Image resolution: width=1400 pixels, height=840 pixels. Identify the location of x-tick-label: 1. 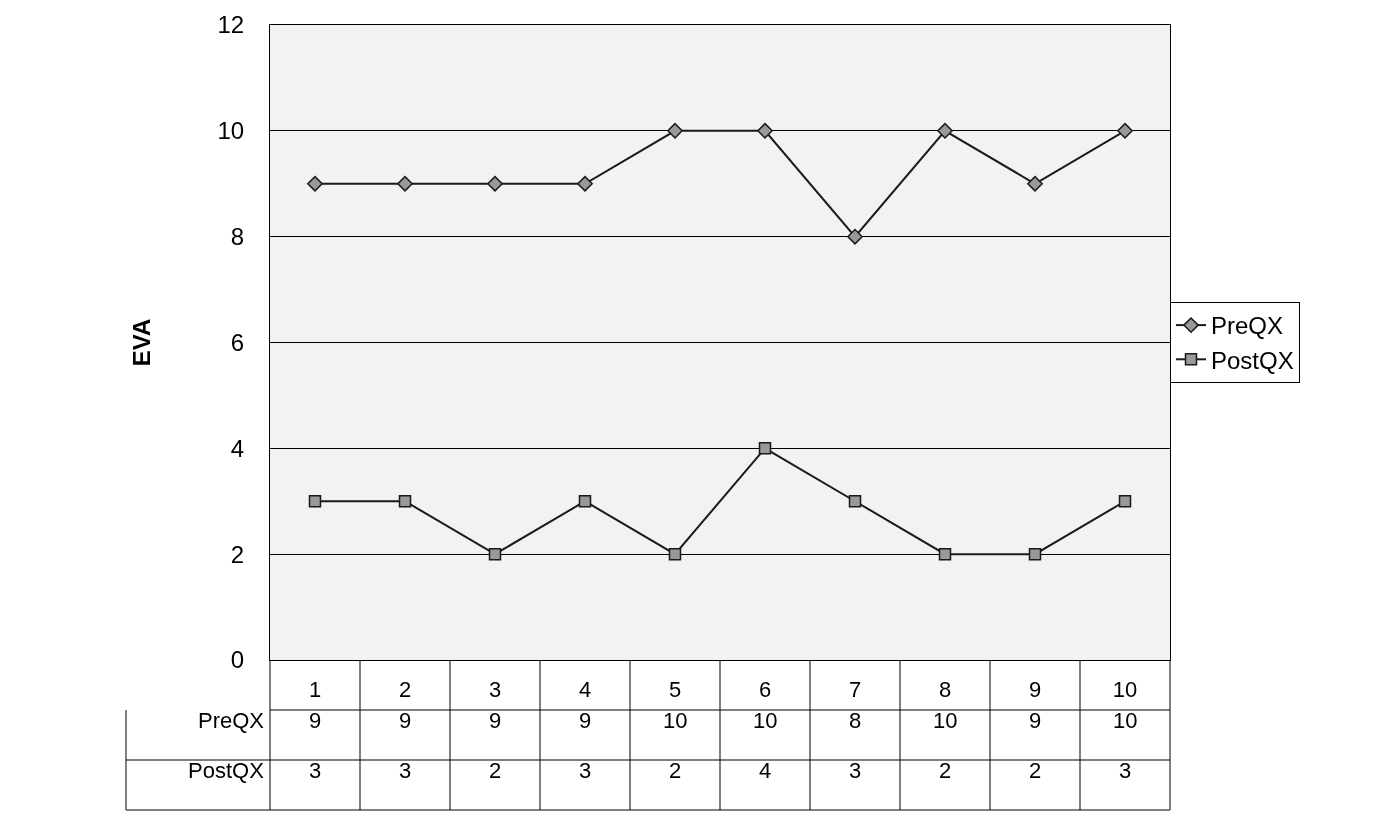
(315, 690).